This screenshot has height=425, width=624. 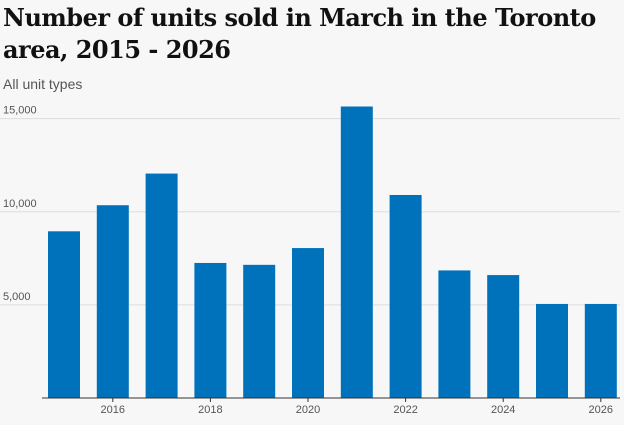 What do you see at coordinates (356, 252) in the screenshot?
I see `bar-2021` at bounding box center [356, 252].